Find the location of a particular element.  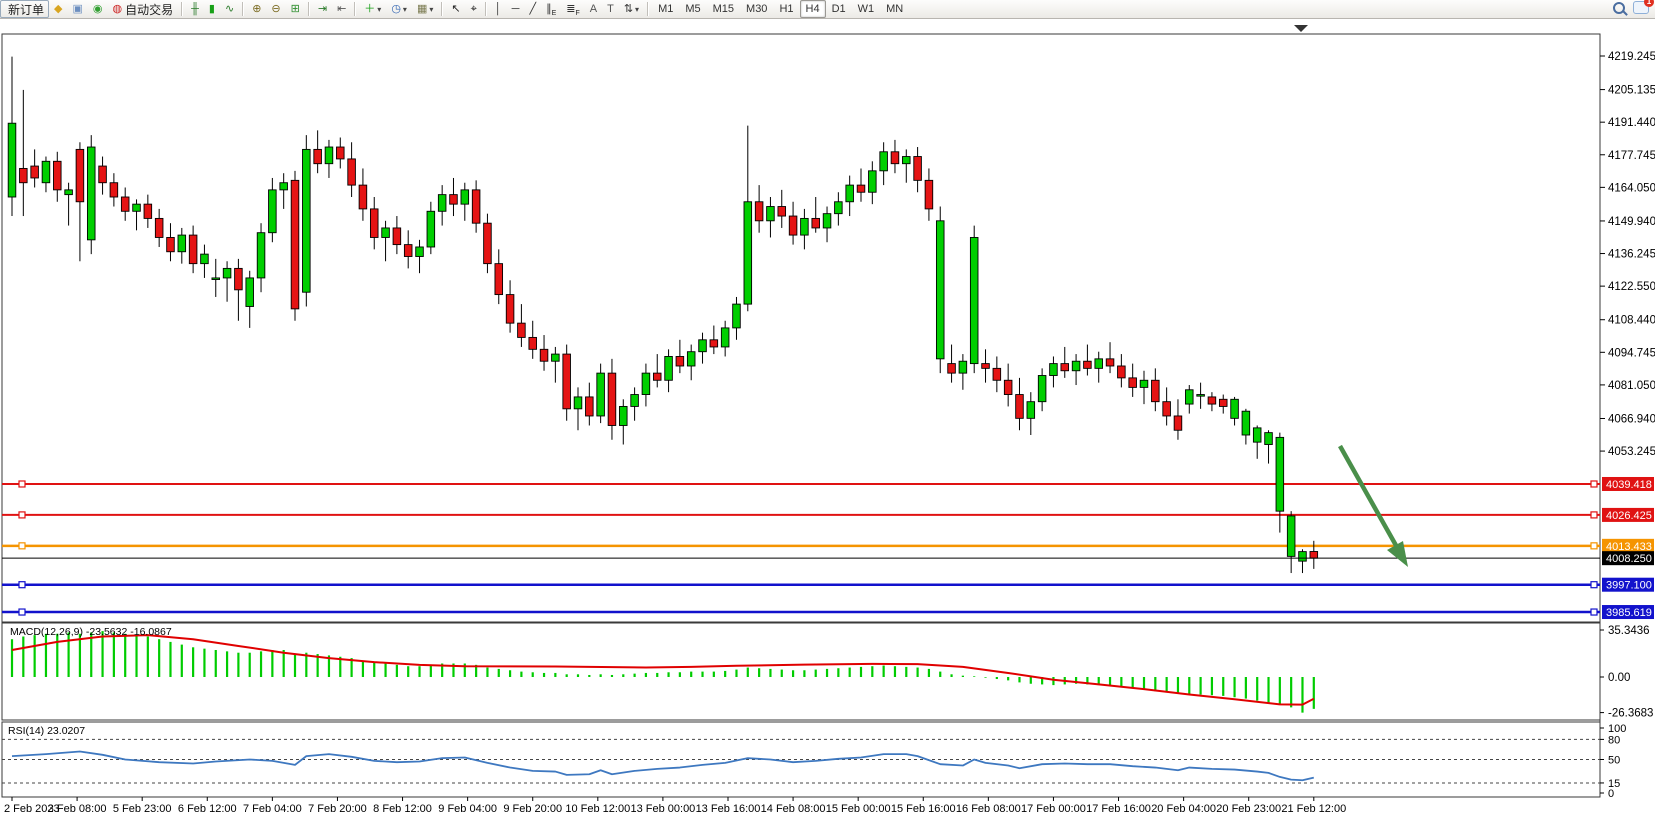

current-price-line: 4008.250 is located at coordinates (828, 558).